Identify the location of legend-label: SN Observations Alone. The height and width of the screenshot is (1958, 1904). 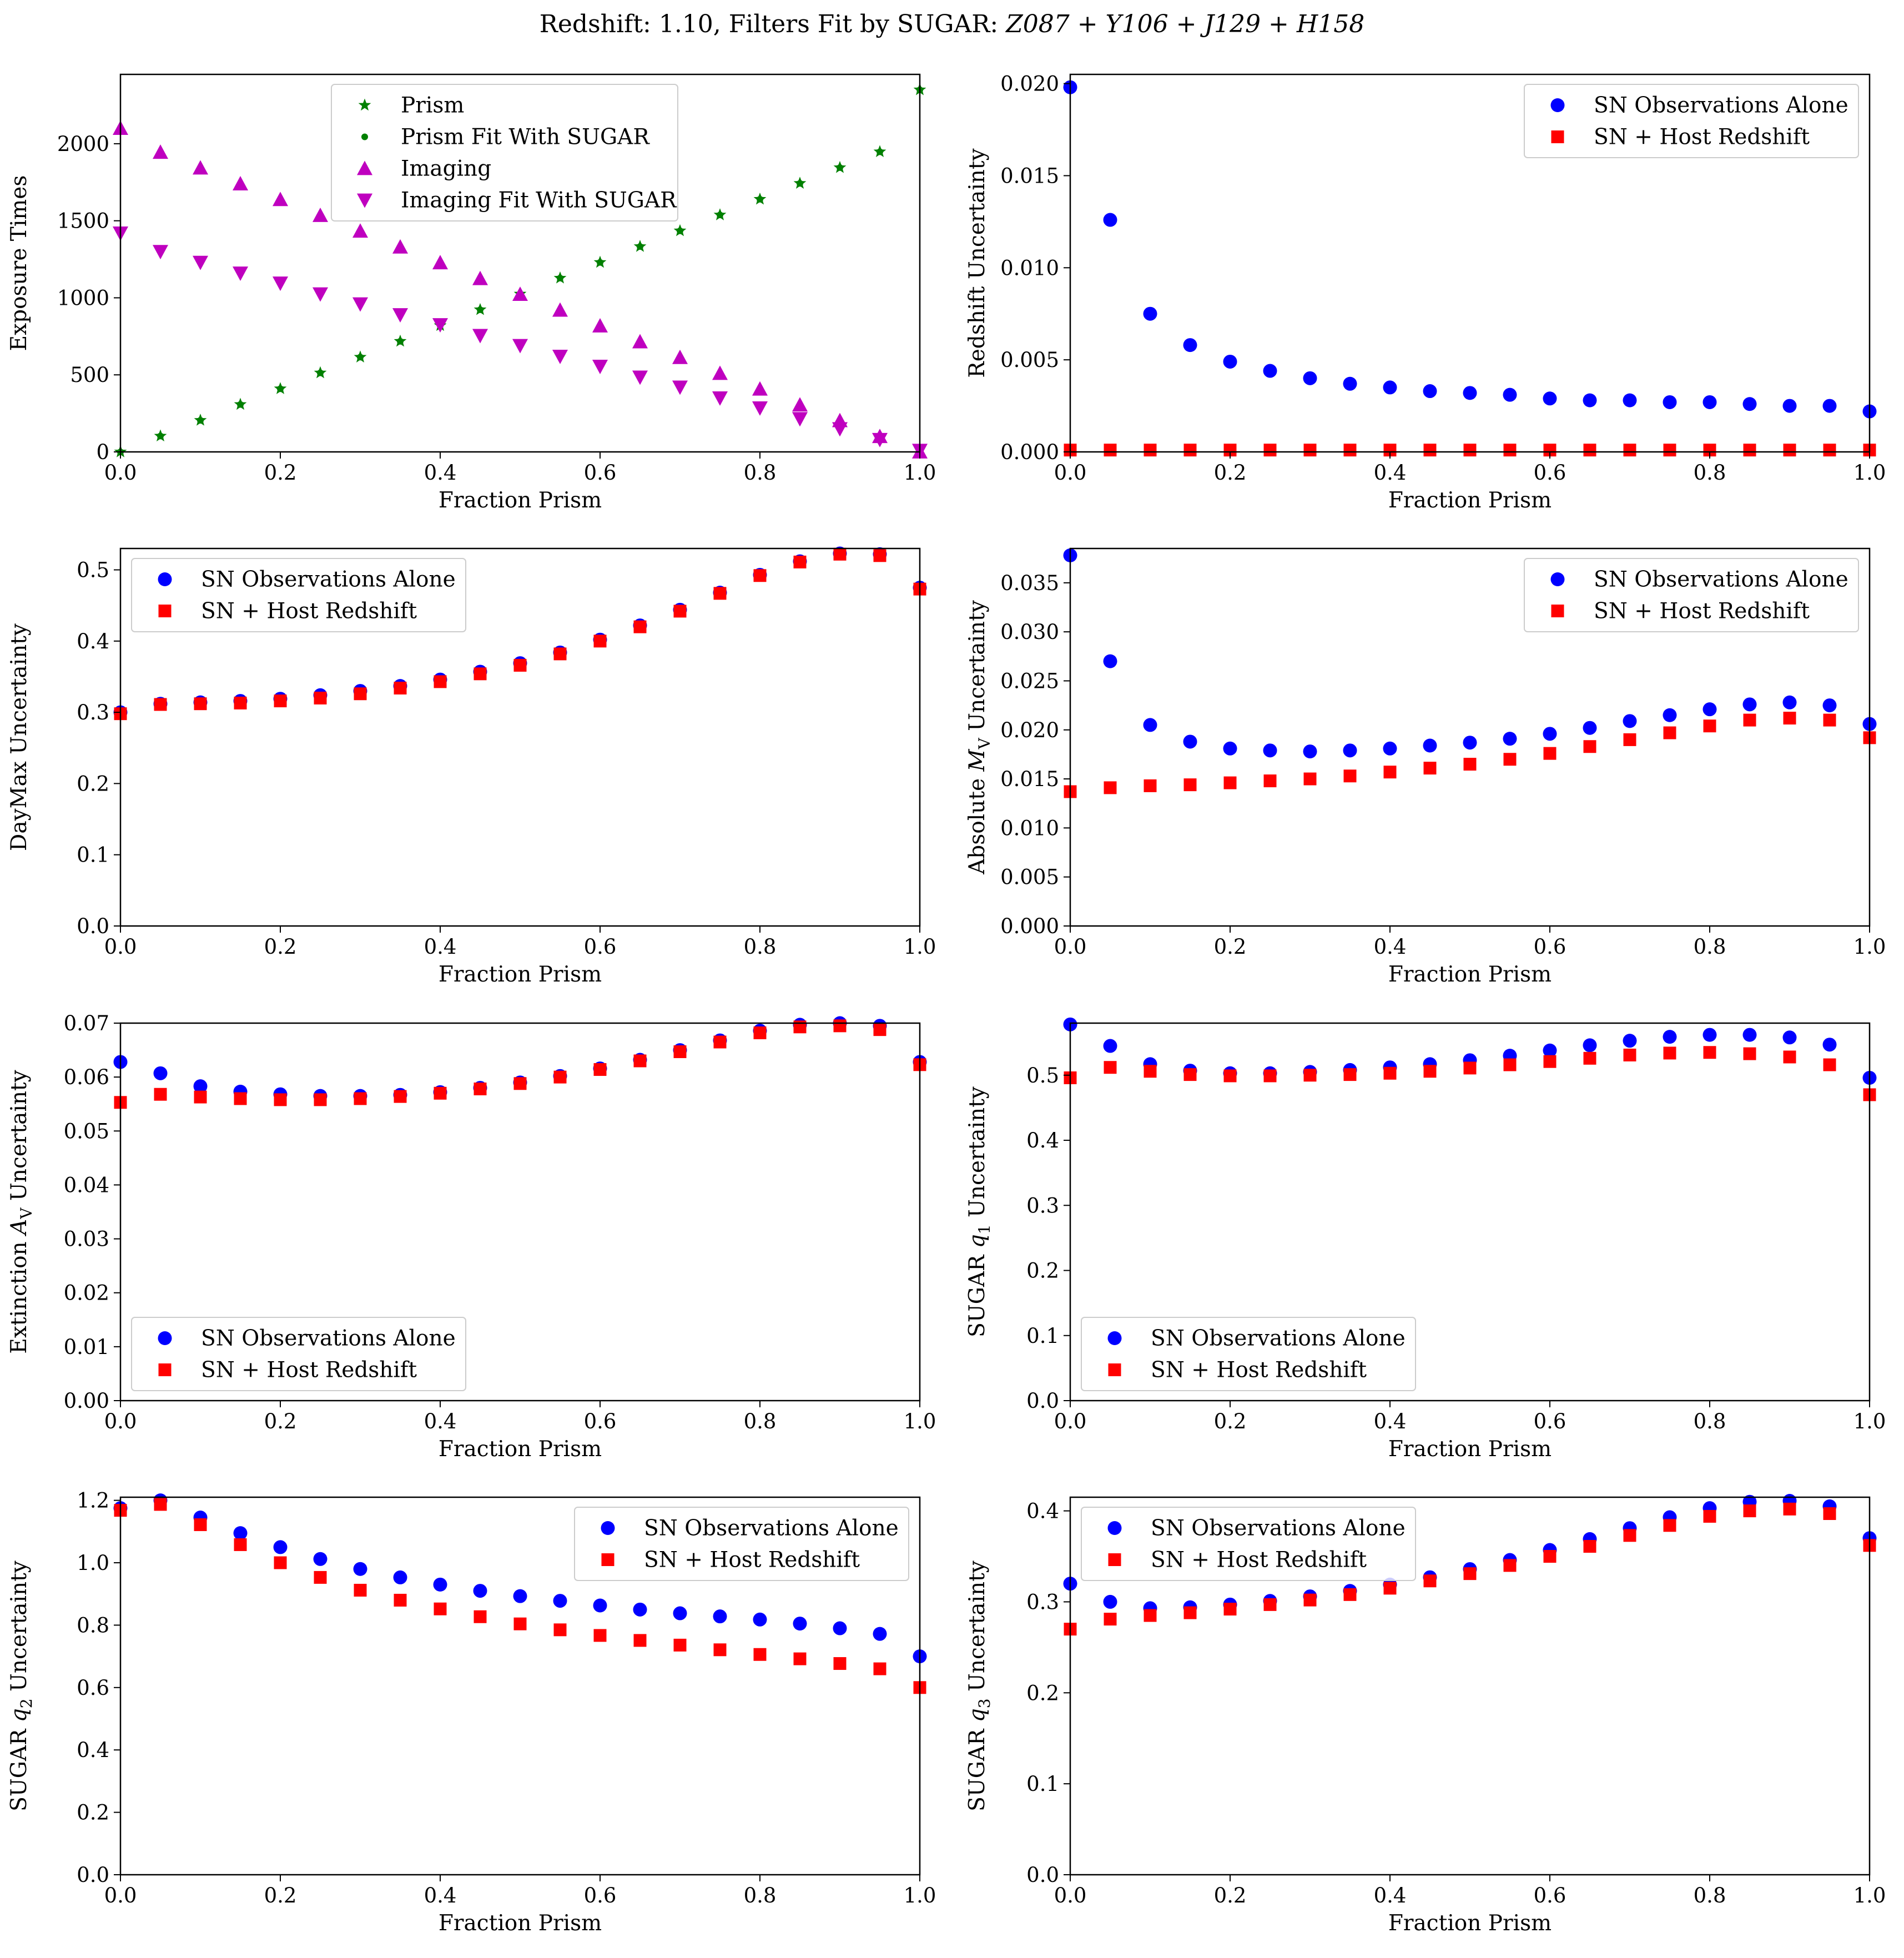
(1721, 106).